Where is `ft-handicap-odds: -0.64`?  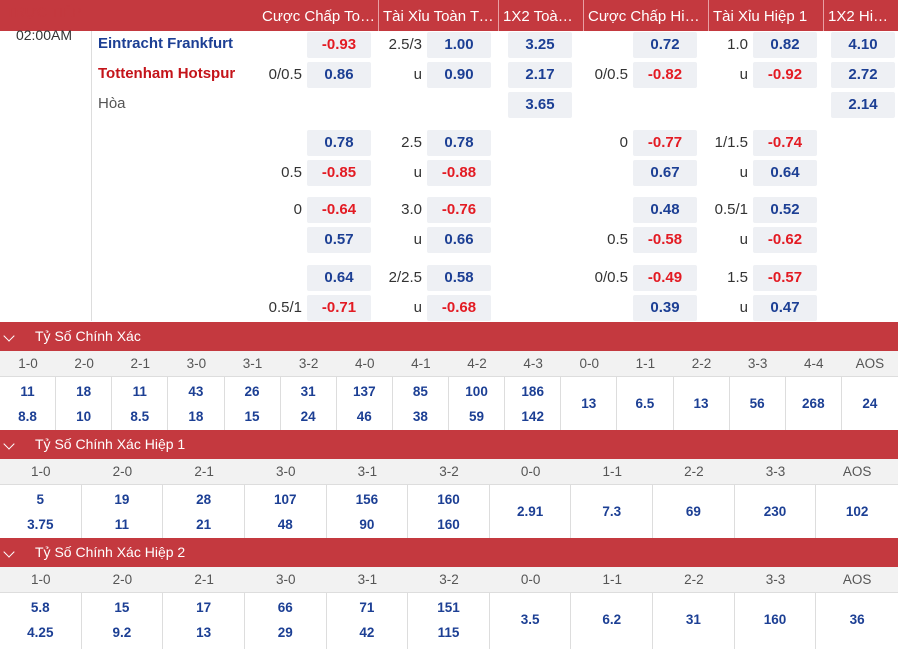
ft-handicap-odds: -0.64 is located at coordinates (339, 210).